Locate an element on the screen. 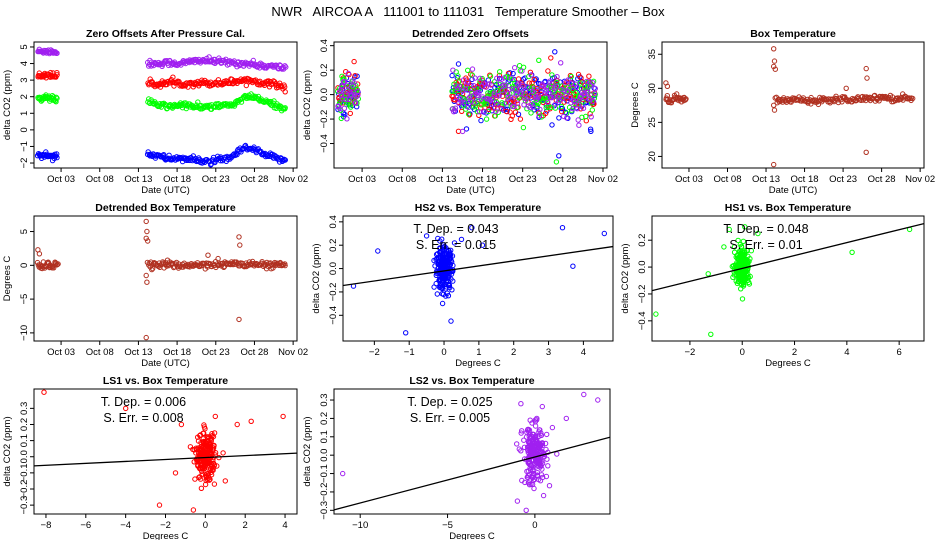 The image size is (936, 540). x-tick-label: 0 is located at coordinates (534, 525).